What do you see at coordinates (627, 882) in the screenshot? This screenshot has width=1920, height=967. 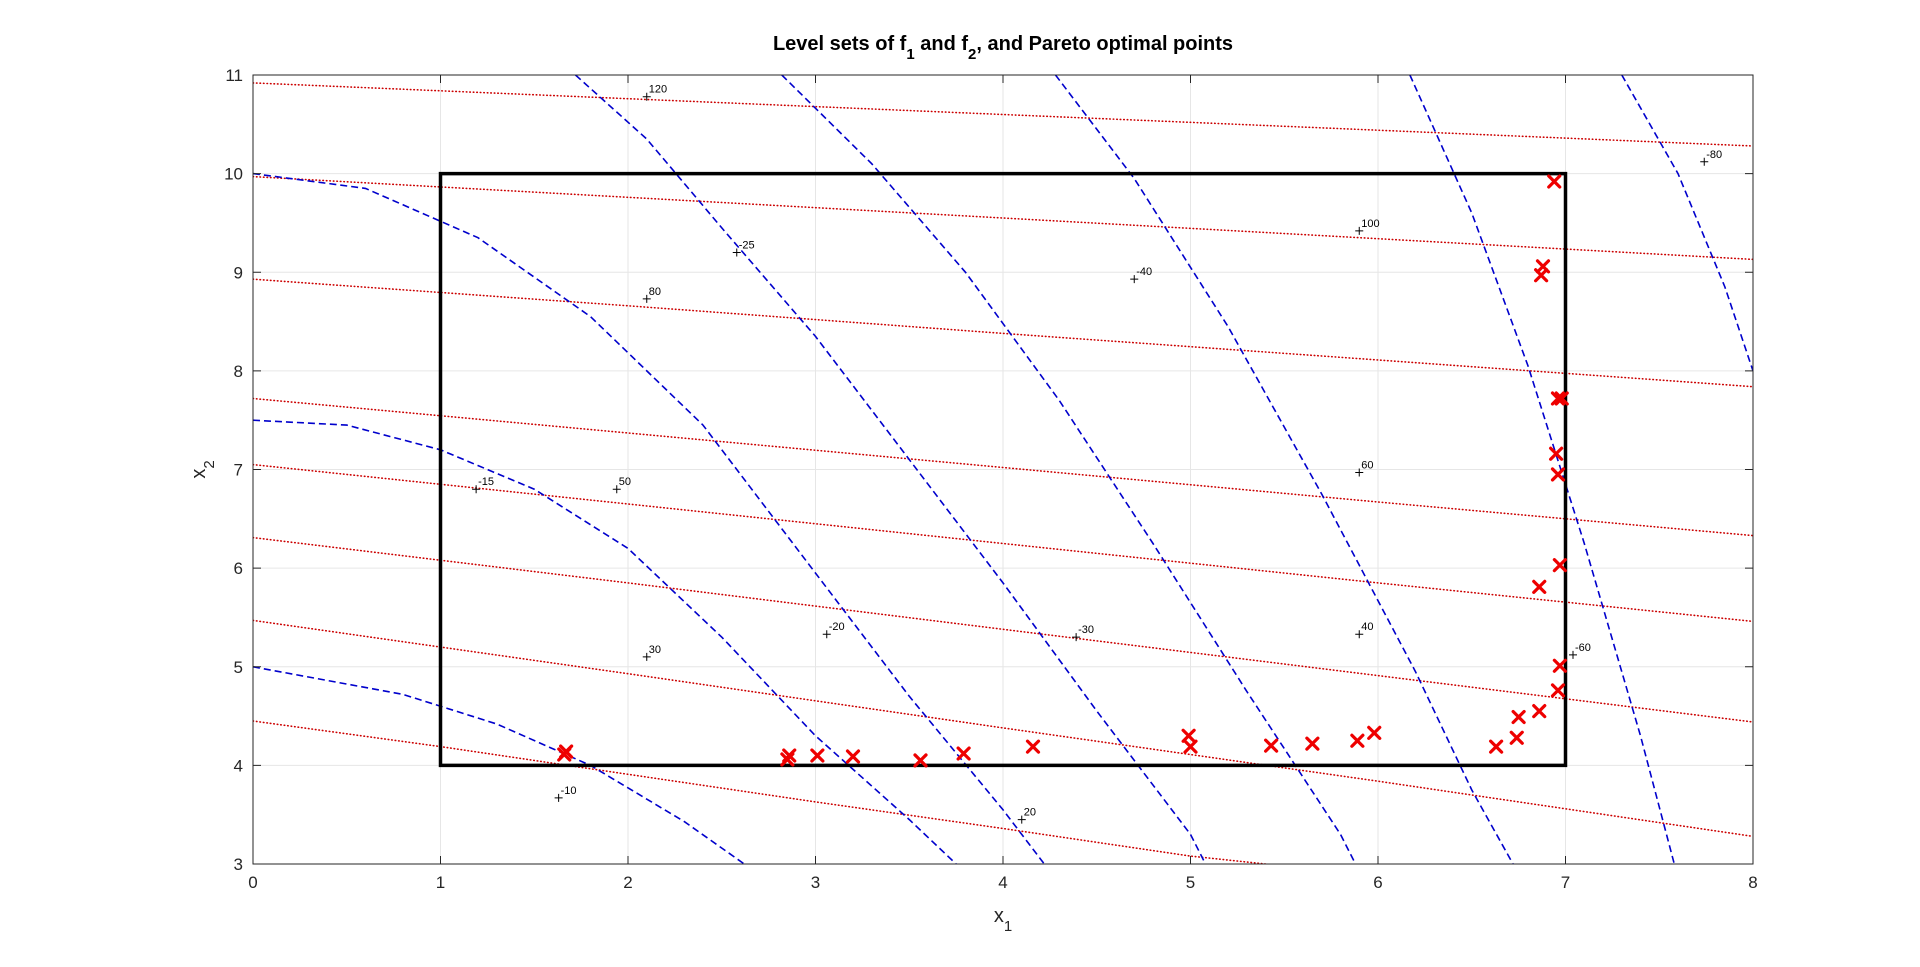 I see `x-tick-label-2: 2` at bounding box center [627, 882].